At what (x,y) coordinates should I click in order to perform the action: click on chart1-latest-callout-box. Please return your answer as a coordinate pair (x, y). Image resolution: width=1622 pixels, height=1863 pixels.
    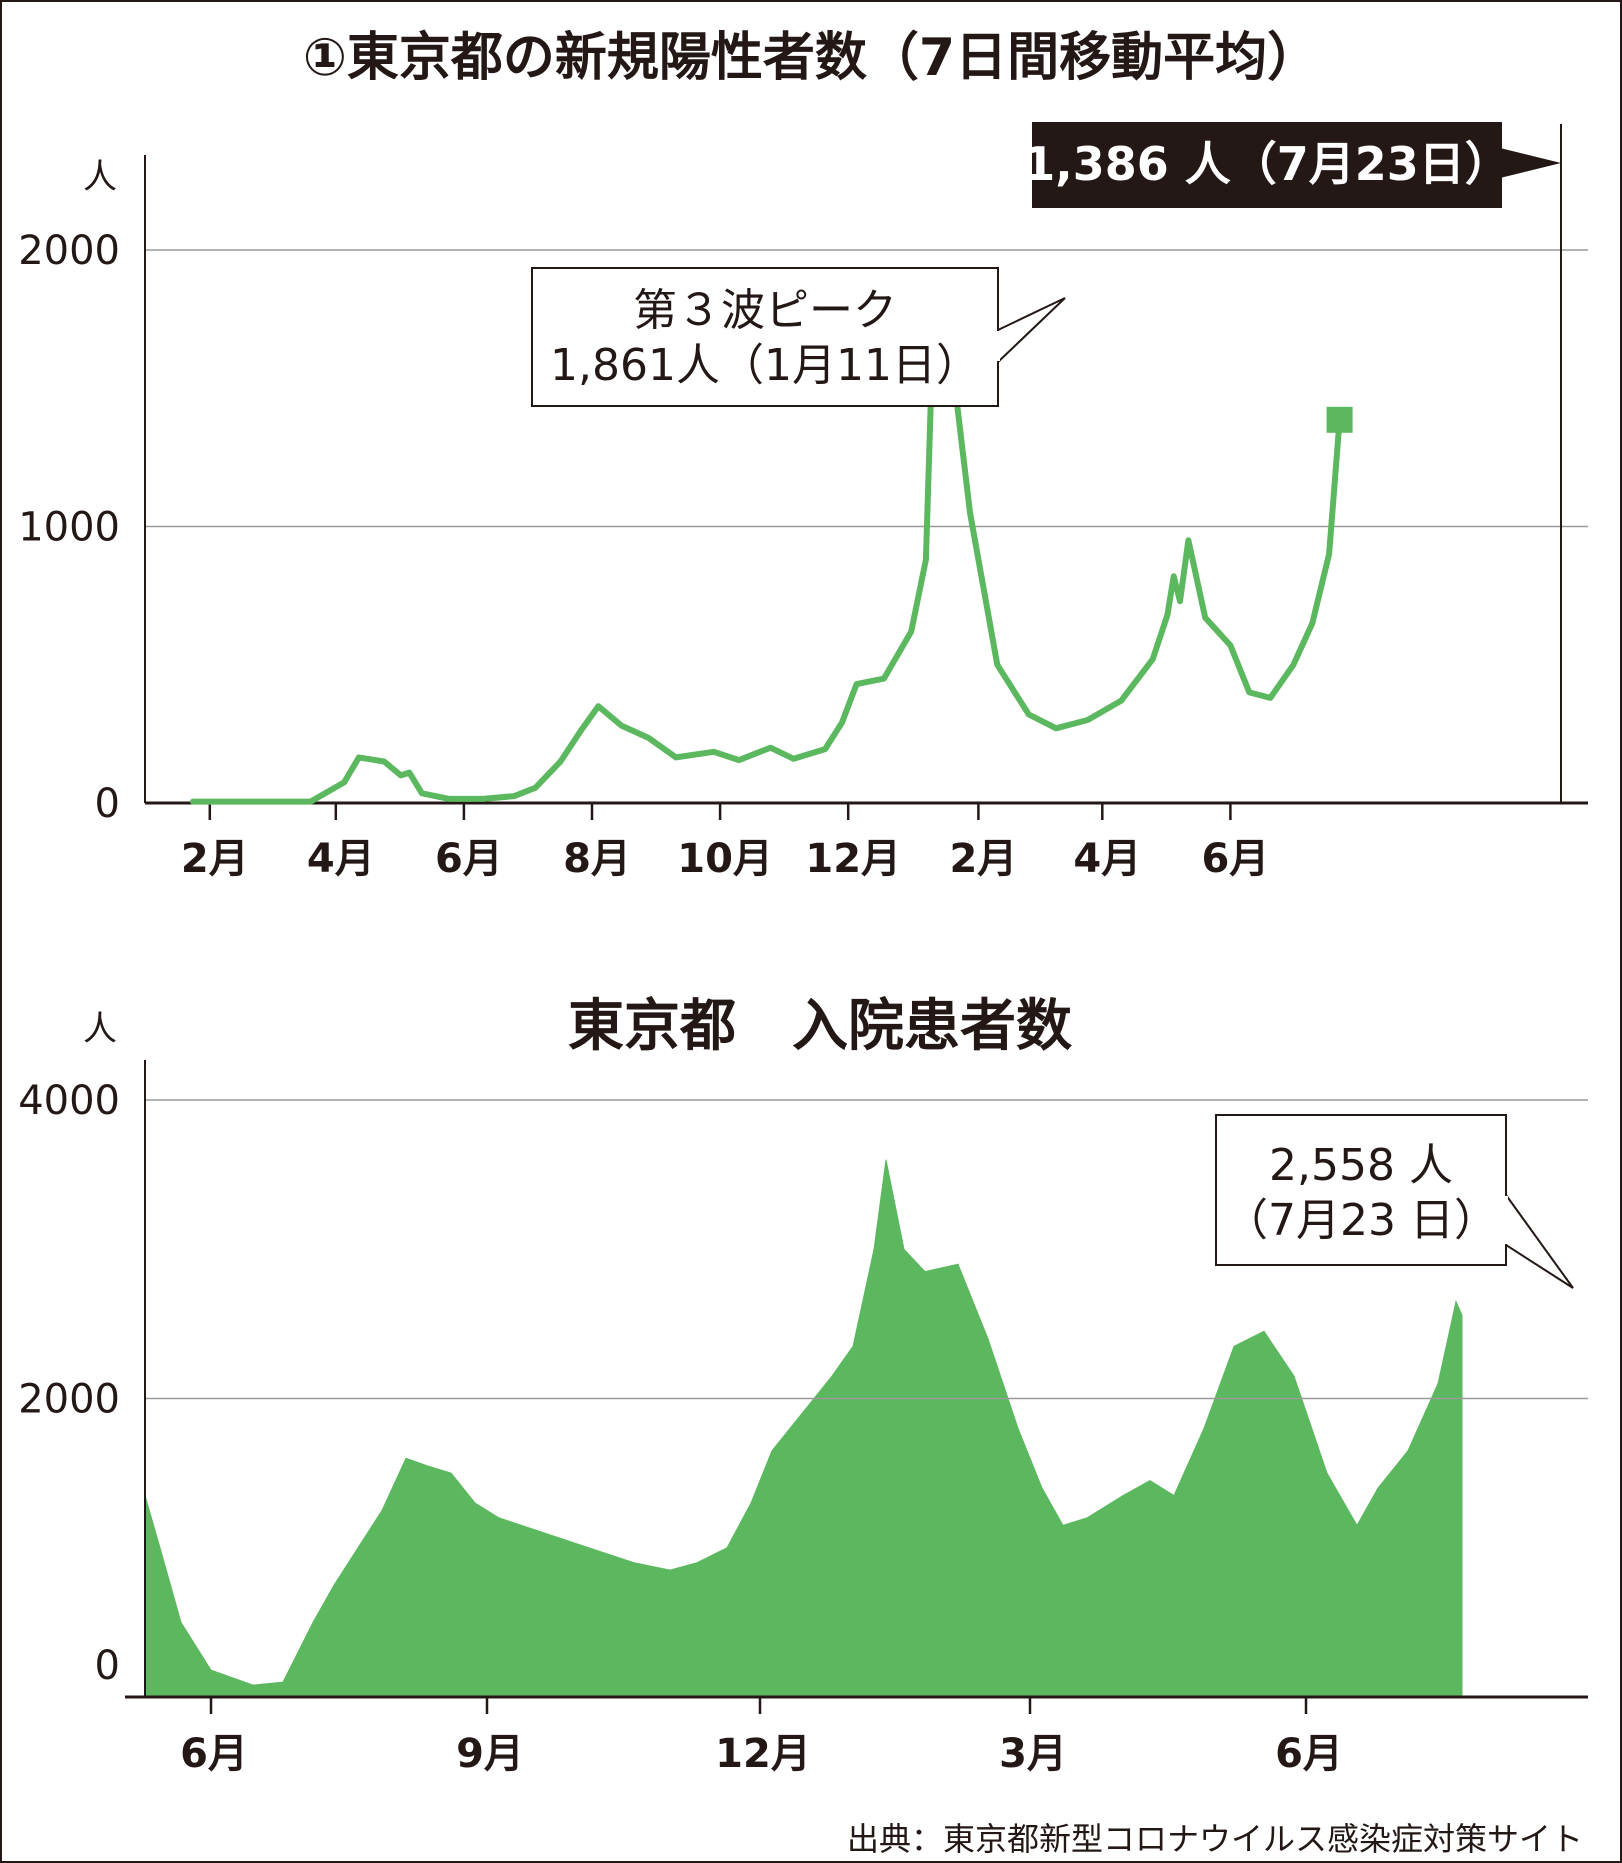
    Looking at the image, I should click on (1267, 165).